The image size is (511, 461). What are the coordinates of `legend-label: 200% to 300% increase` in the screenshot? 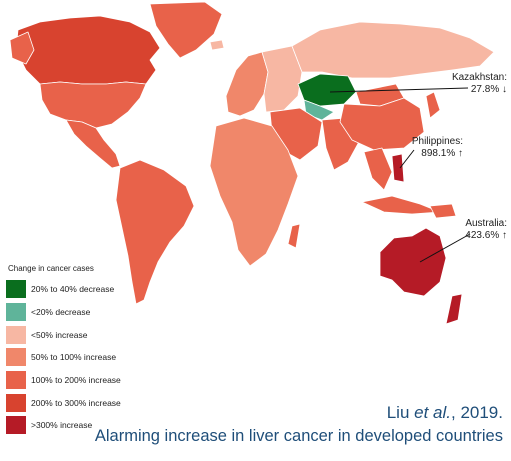 It's located at (76, 402).